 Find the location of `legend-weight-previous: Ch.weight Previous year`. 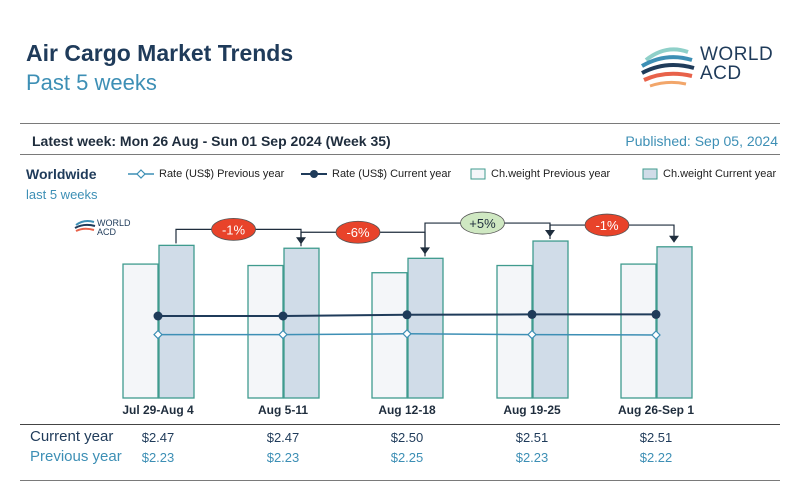

legend-weight-previous: Ch.weight Previous year is located at coordinates (540, 174).